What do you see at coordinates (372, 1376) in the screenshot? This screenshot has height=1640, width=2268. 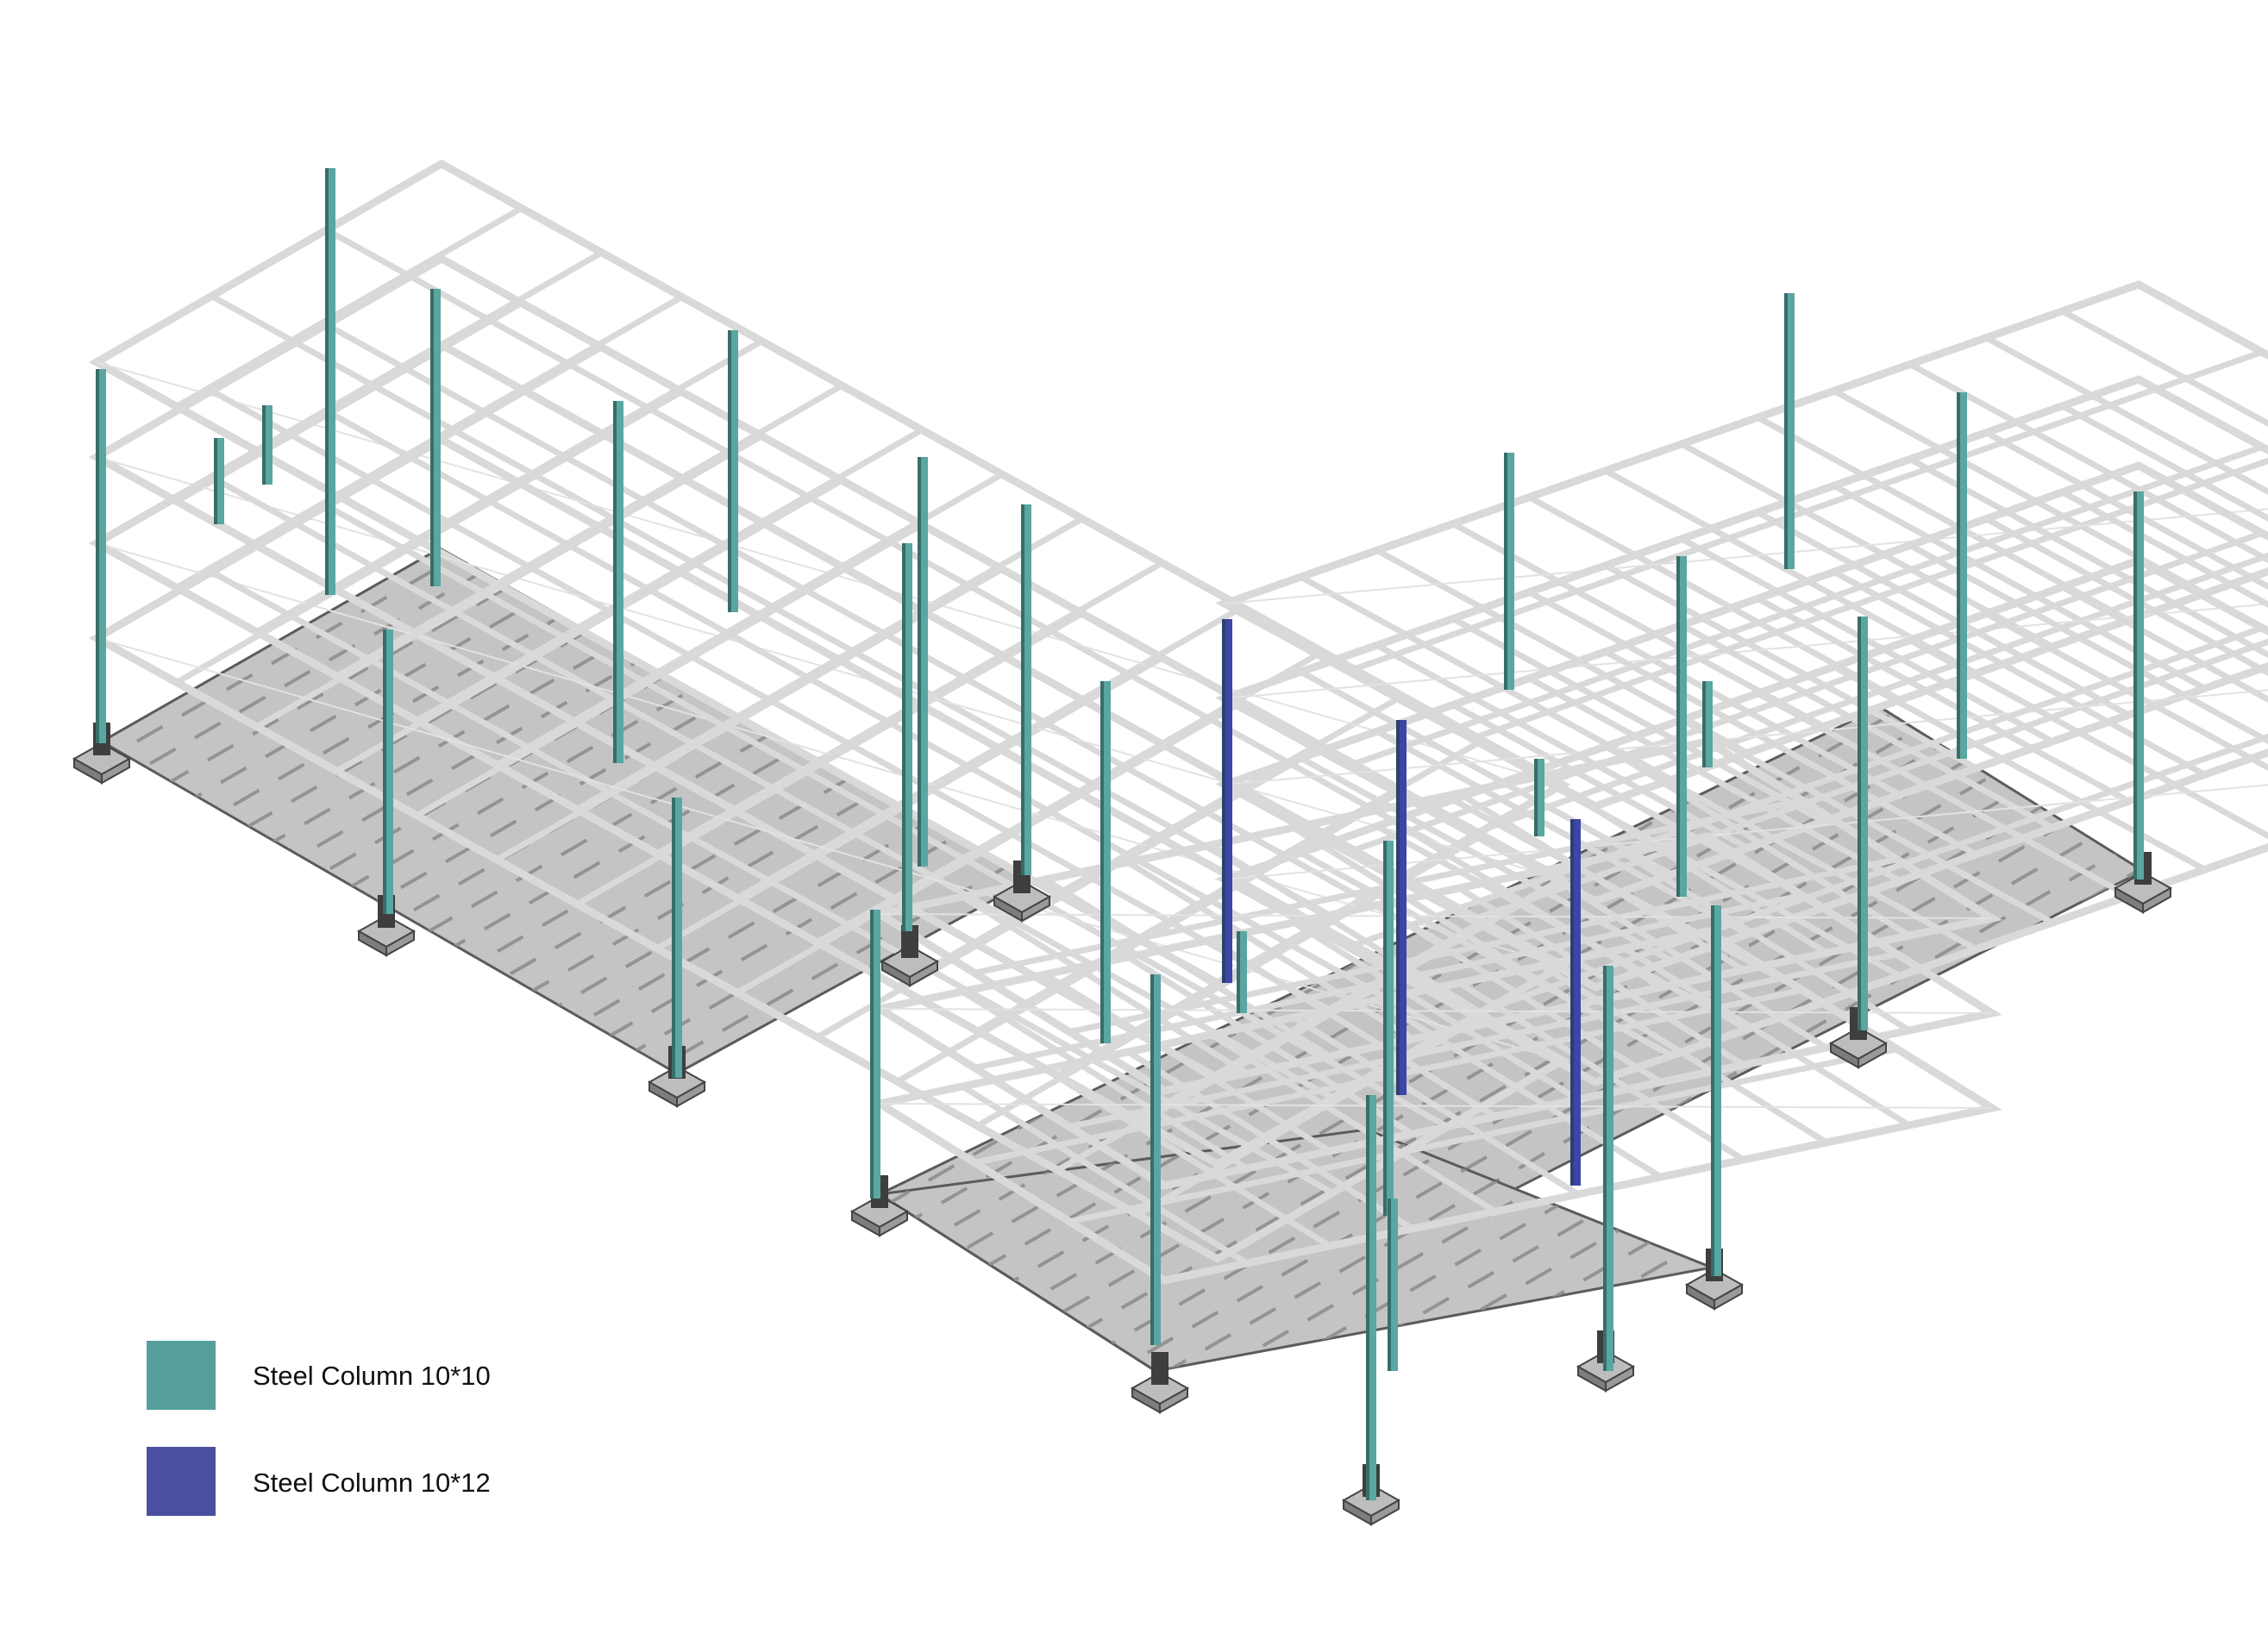 I see `legend-label-column-10x10: Steel Column 10*10` at bounding box center [372, 1376].